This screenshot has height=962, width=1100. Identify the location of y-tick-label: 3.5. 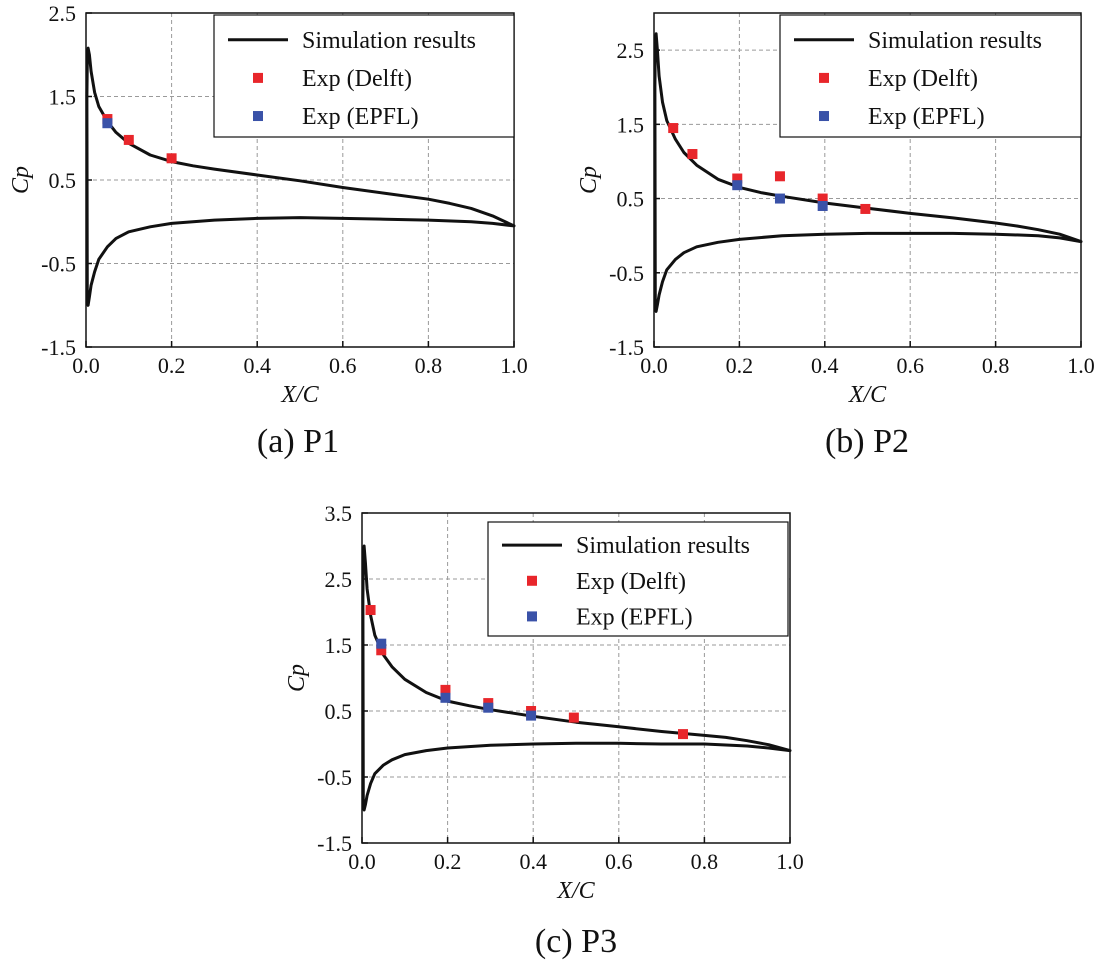
(339, 513).